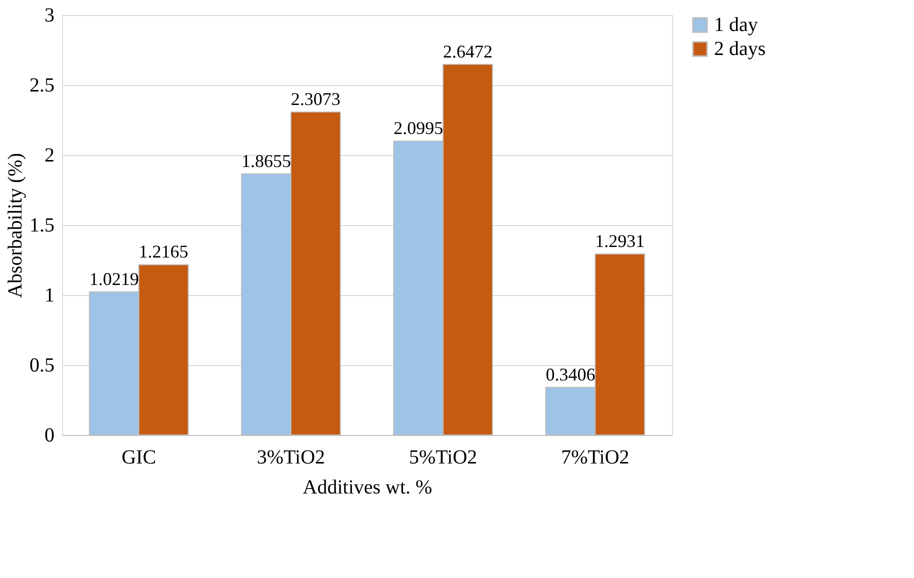 The height and width of the screenshot is (578, 914). What do you see at coordinates (620, 240) in the screenshot?
I see `data-label: 1.2931` at bounding box center [620, 240].